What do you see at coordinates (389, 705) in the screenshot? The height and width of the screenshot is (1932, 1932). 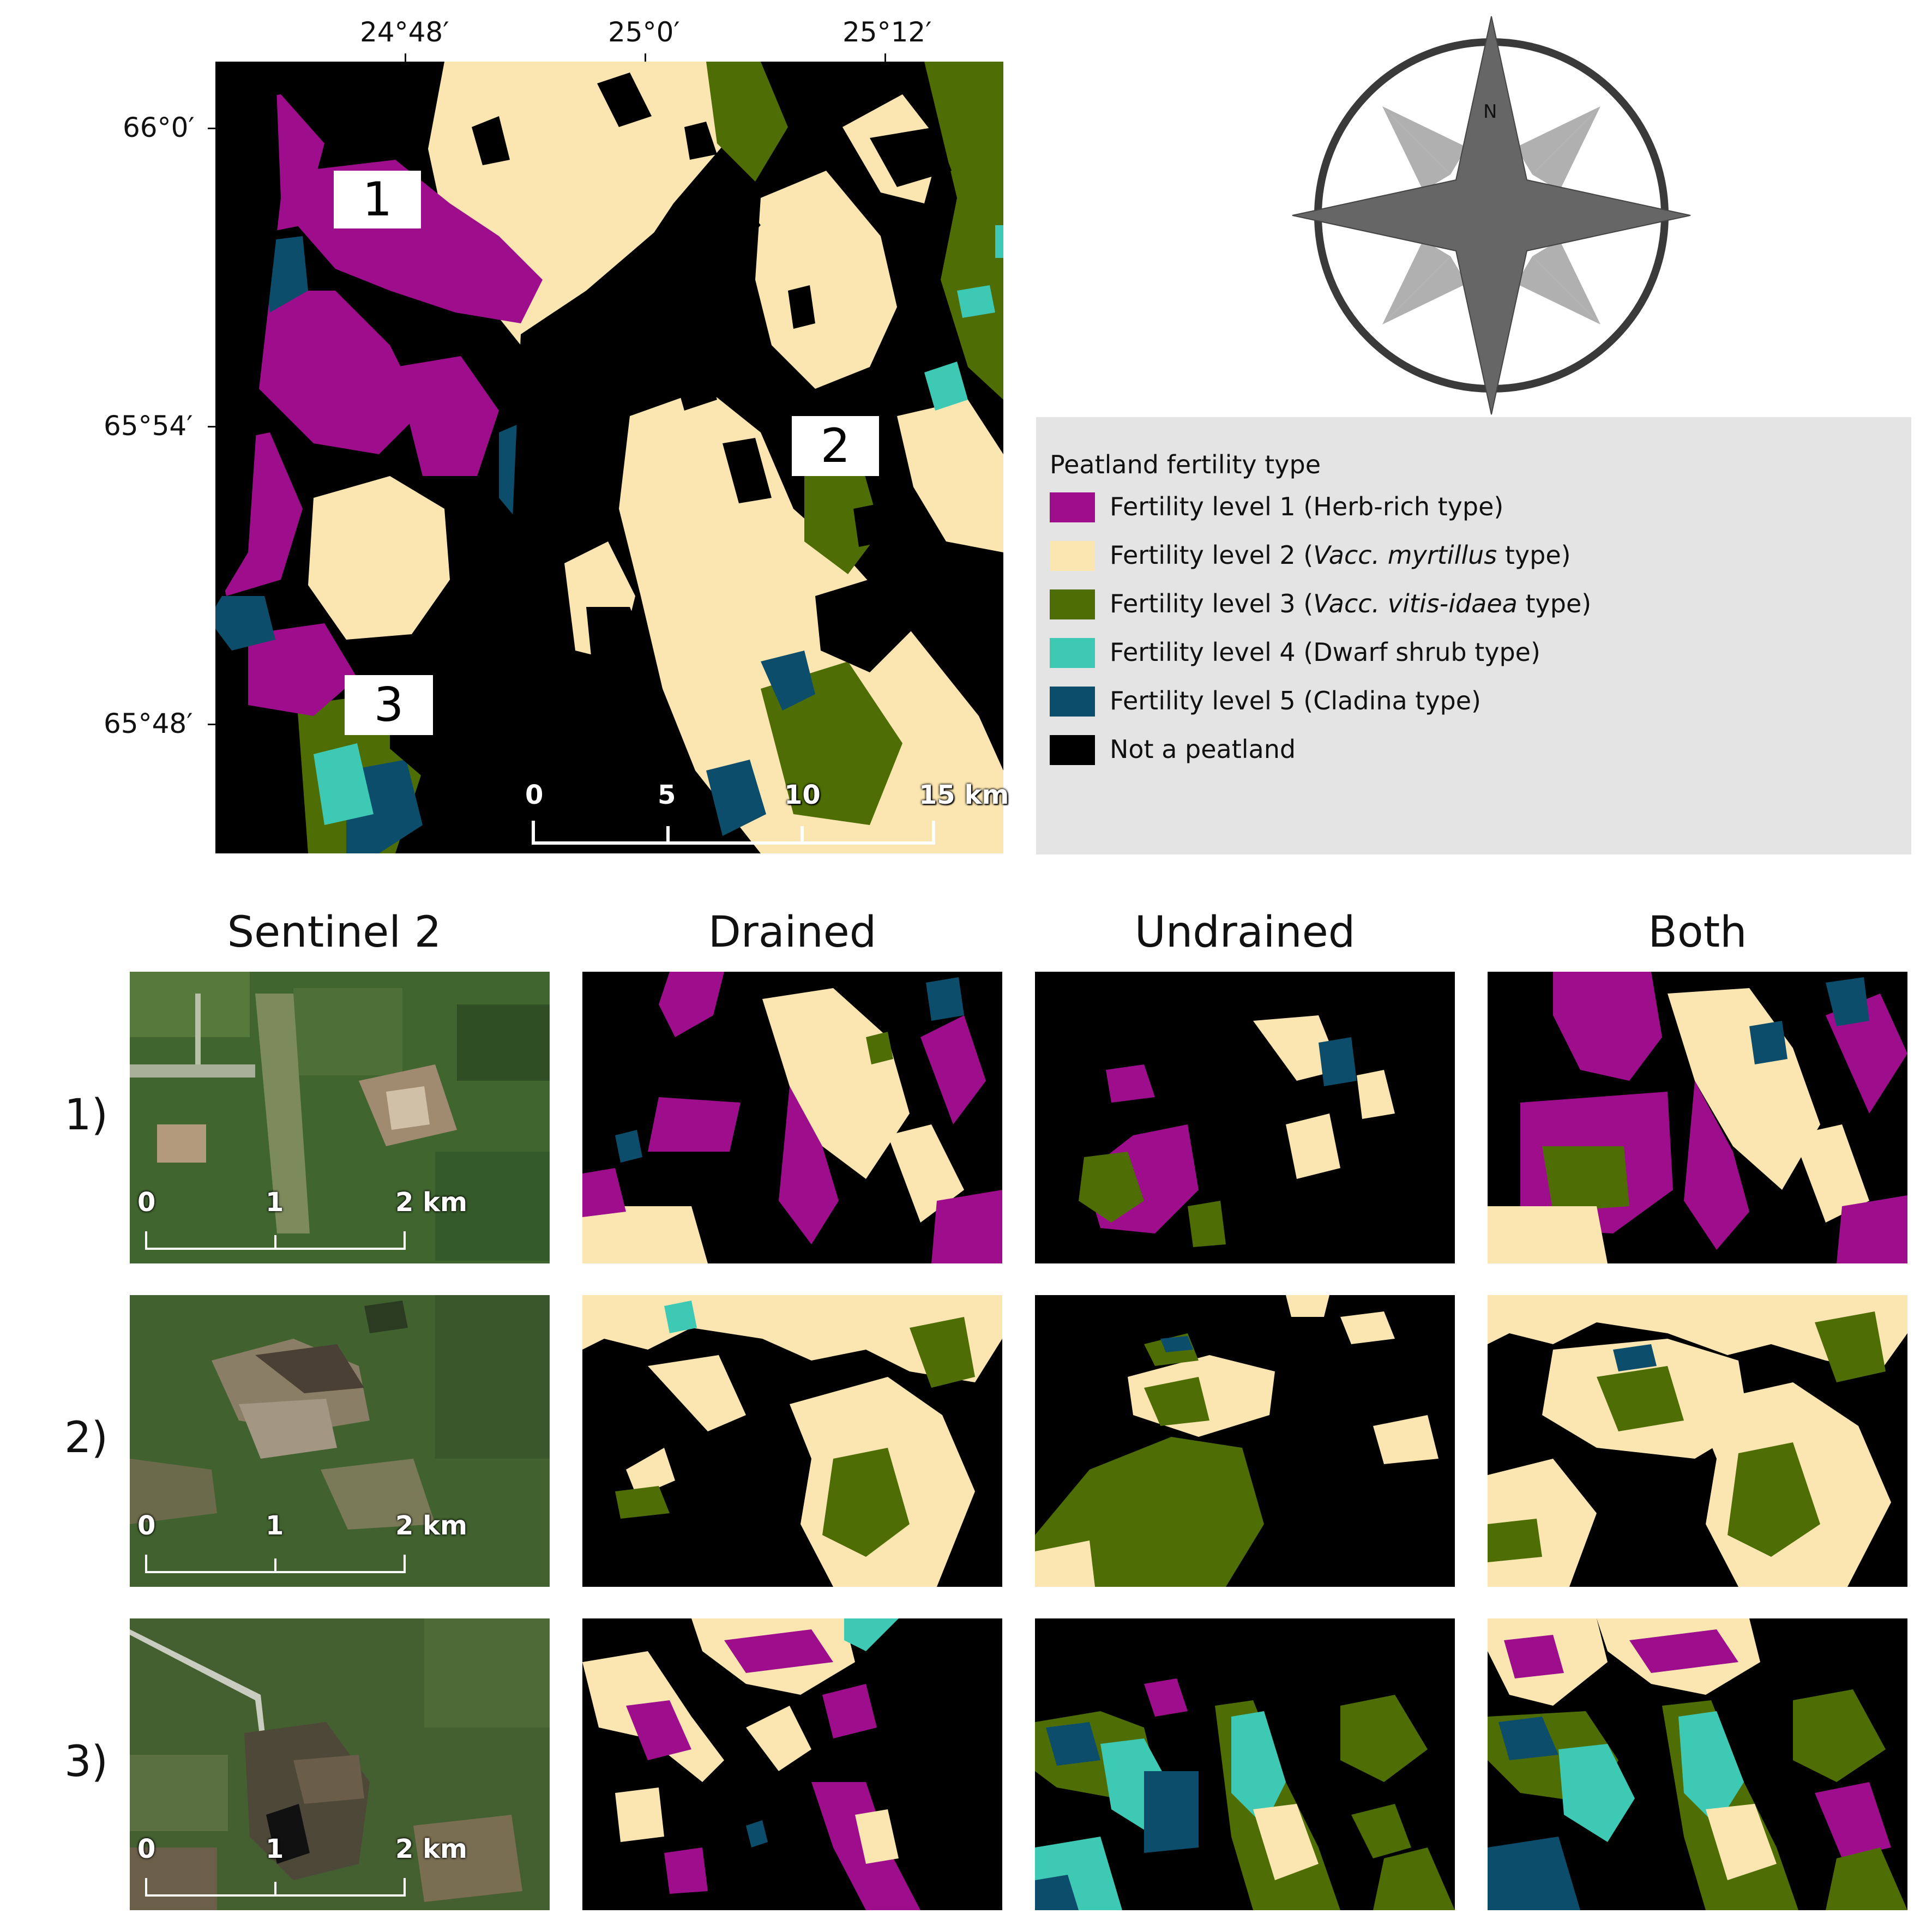 I see `region-box-3: 3` at bounding box center [389, 705].